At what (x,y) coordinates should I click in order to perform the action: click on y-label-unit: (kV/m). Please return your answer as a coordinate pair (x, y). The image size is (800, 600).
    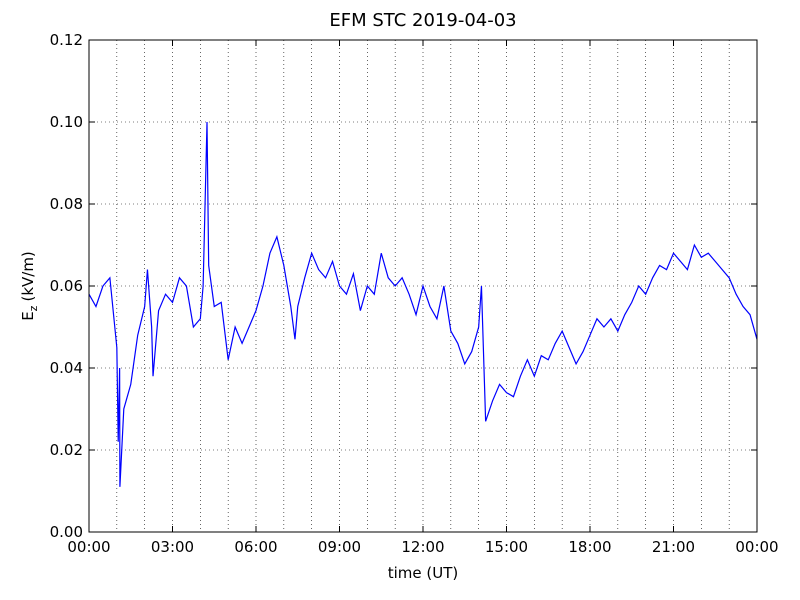
    Looking at the image, I should click on (28, 276).